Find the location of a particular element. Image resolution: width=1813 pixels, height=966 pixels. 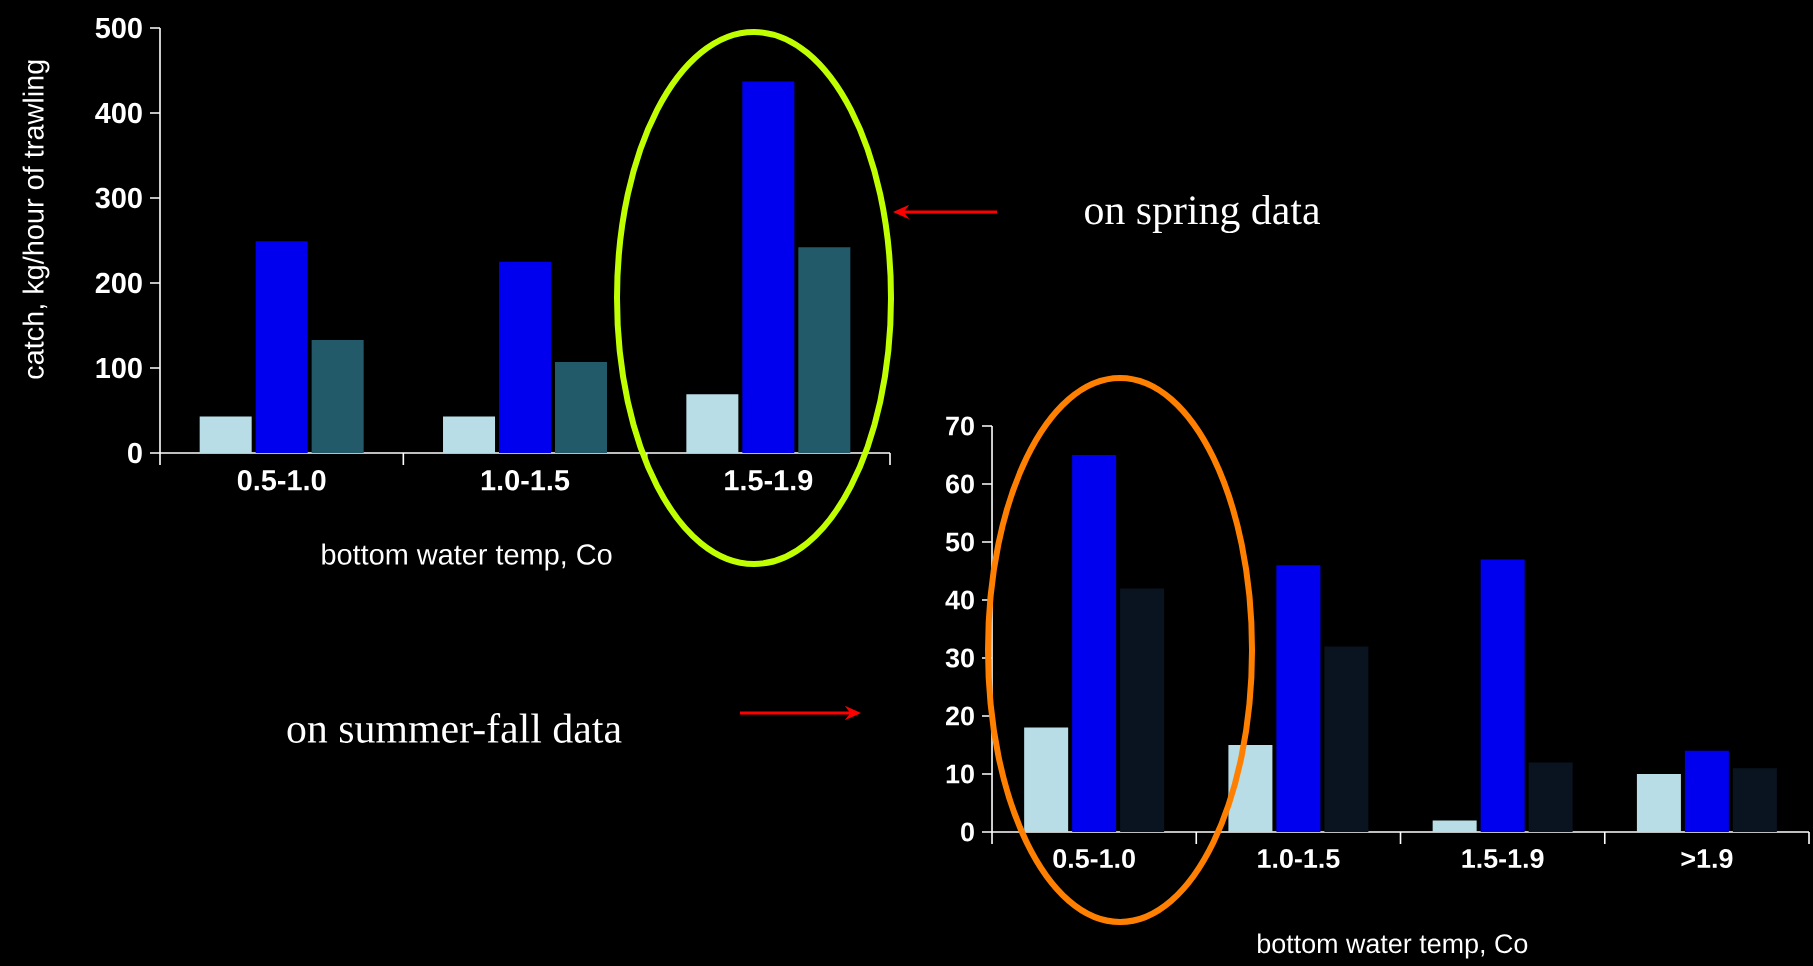

text: on spring data is located at coordinates (1202, 214).